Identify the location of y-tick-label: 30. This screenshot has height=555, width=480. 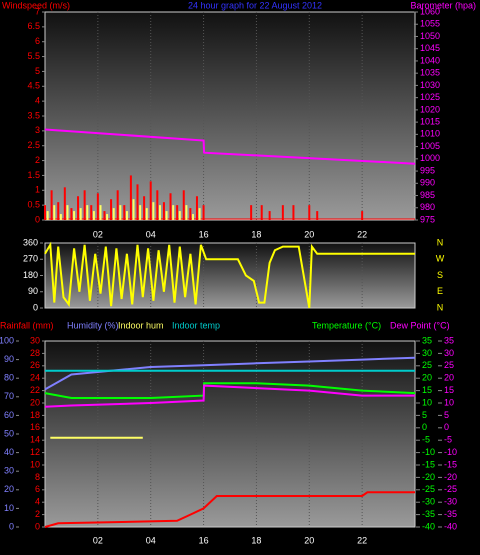
(9, 471).